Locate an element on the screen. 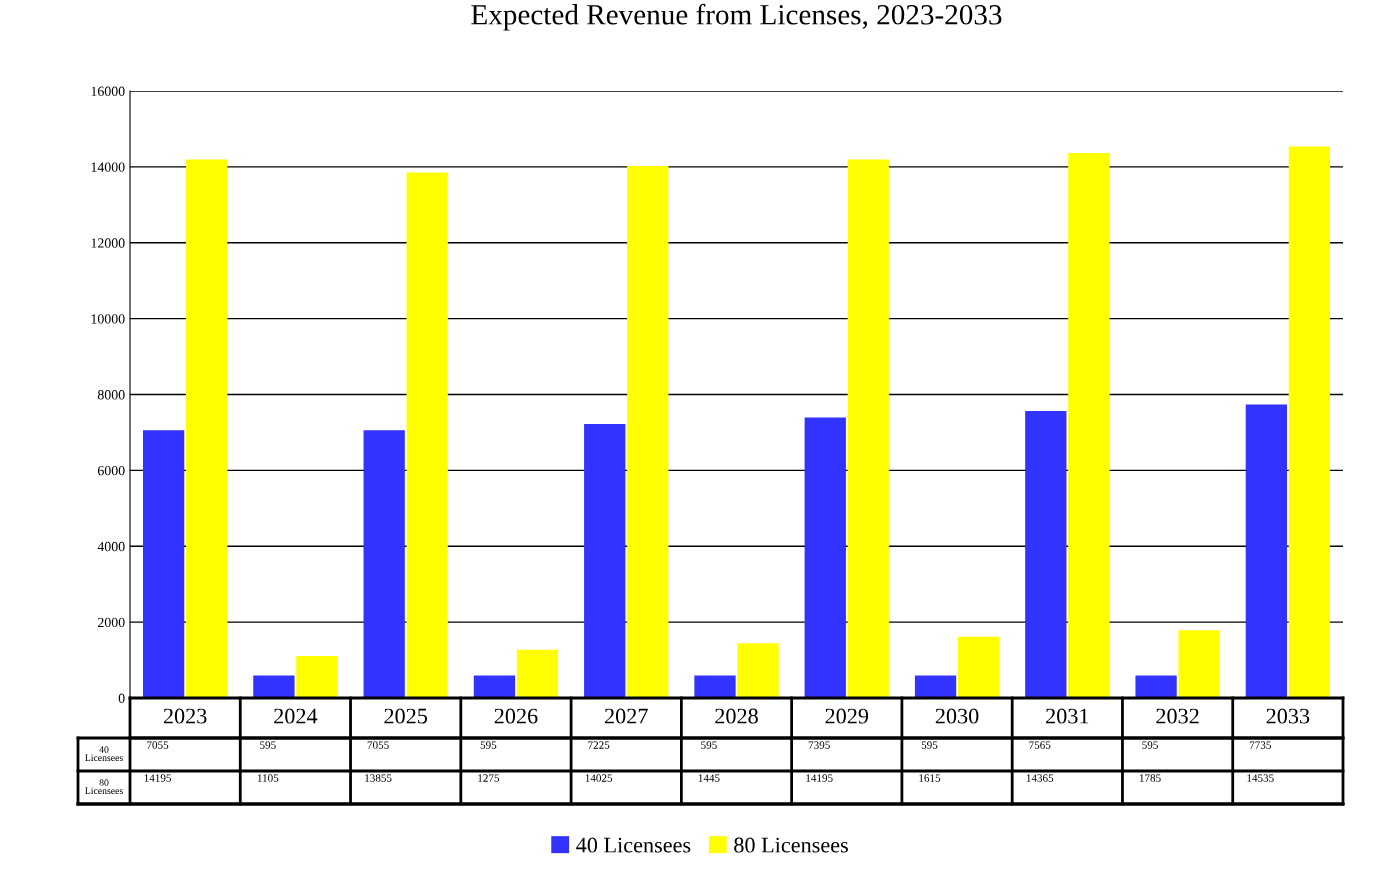 This screenshot has height=895, width=1400. y-tick-label: 14000 is located at coordinates (108, 167).